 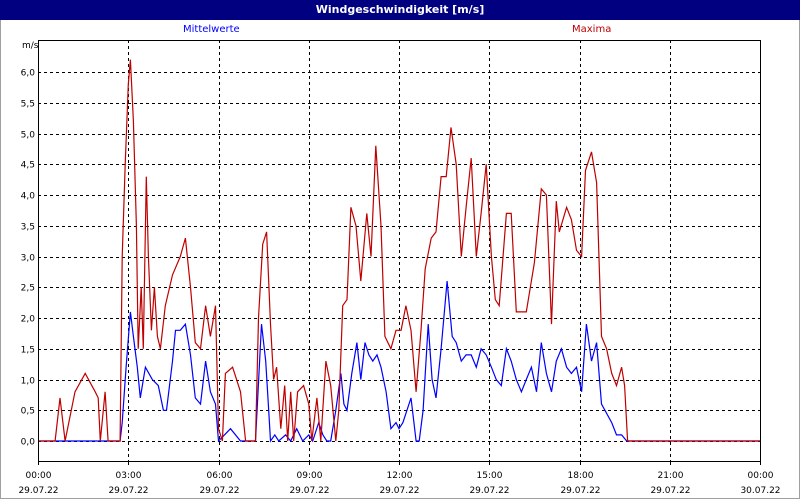 What do you see at coordinates (220, 476) in the screenshot?
I see `x-tick-time: 06:00` at bounding box center [220, 476].